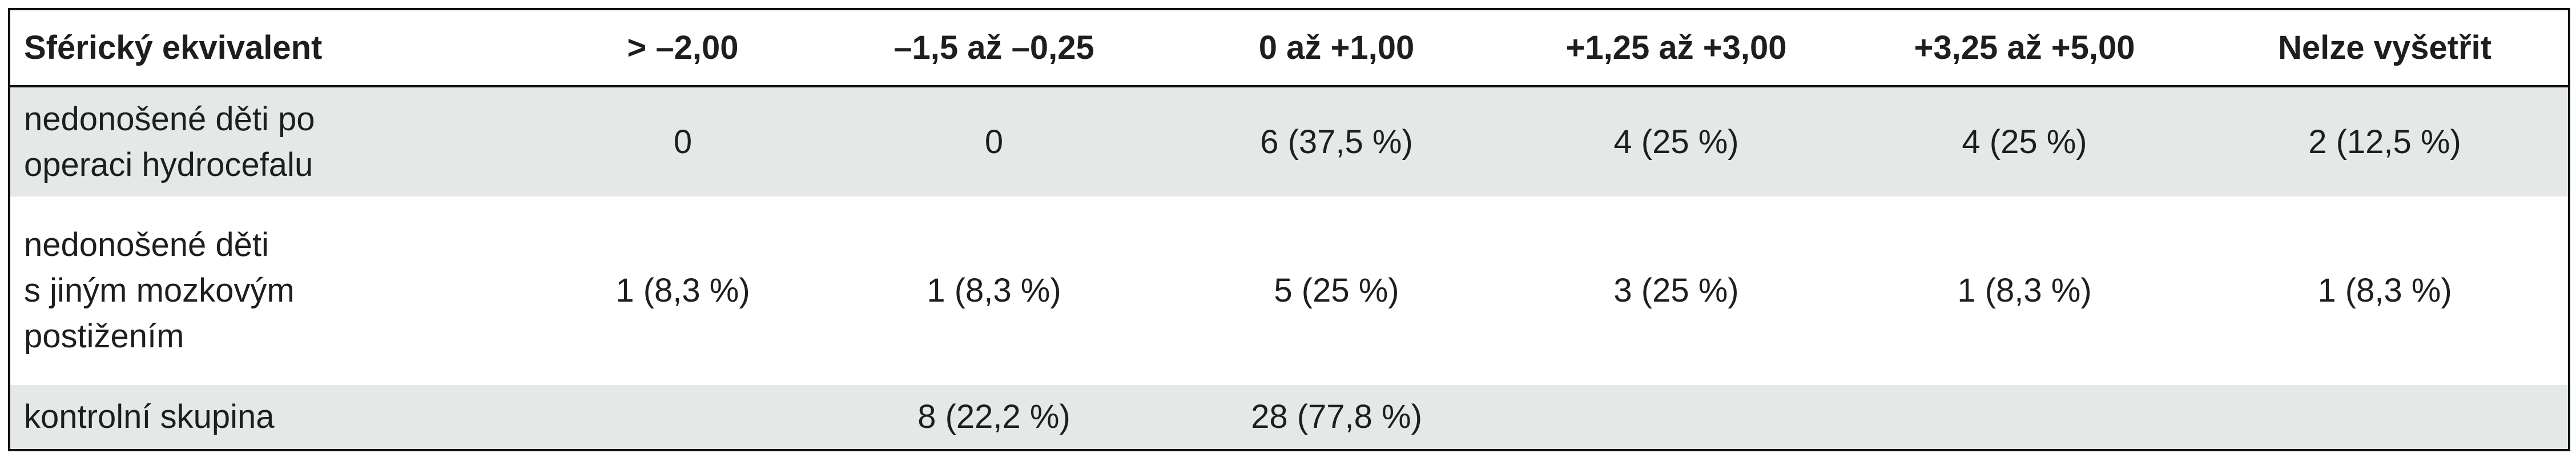 This screenshot has width=2576, height=457. What do you see at coordinates (2024, 48) in the screenshot?
I see `header-cell: +3,25 až +5,00` at bounding box center [2024, 48].